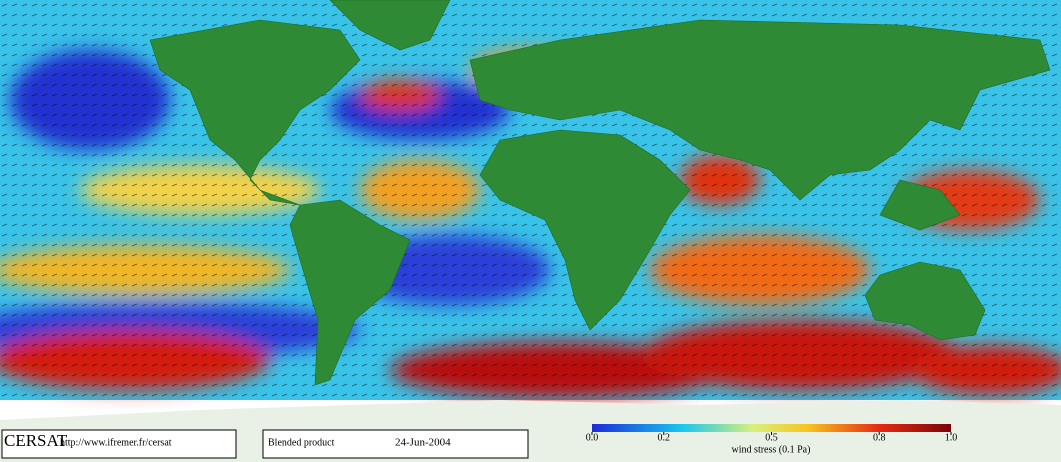 This screenshot has width=1061, height=462. I want to click on url: http://www.ifremer.fr/cersat, so click(116, 442).